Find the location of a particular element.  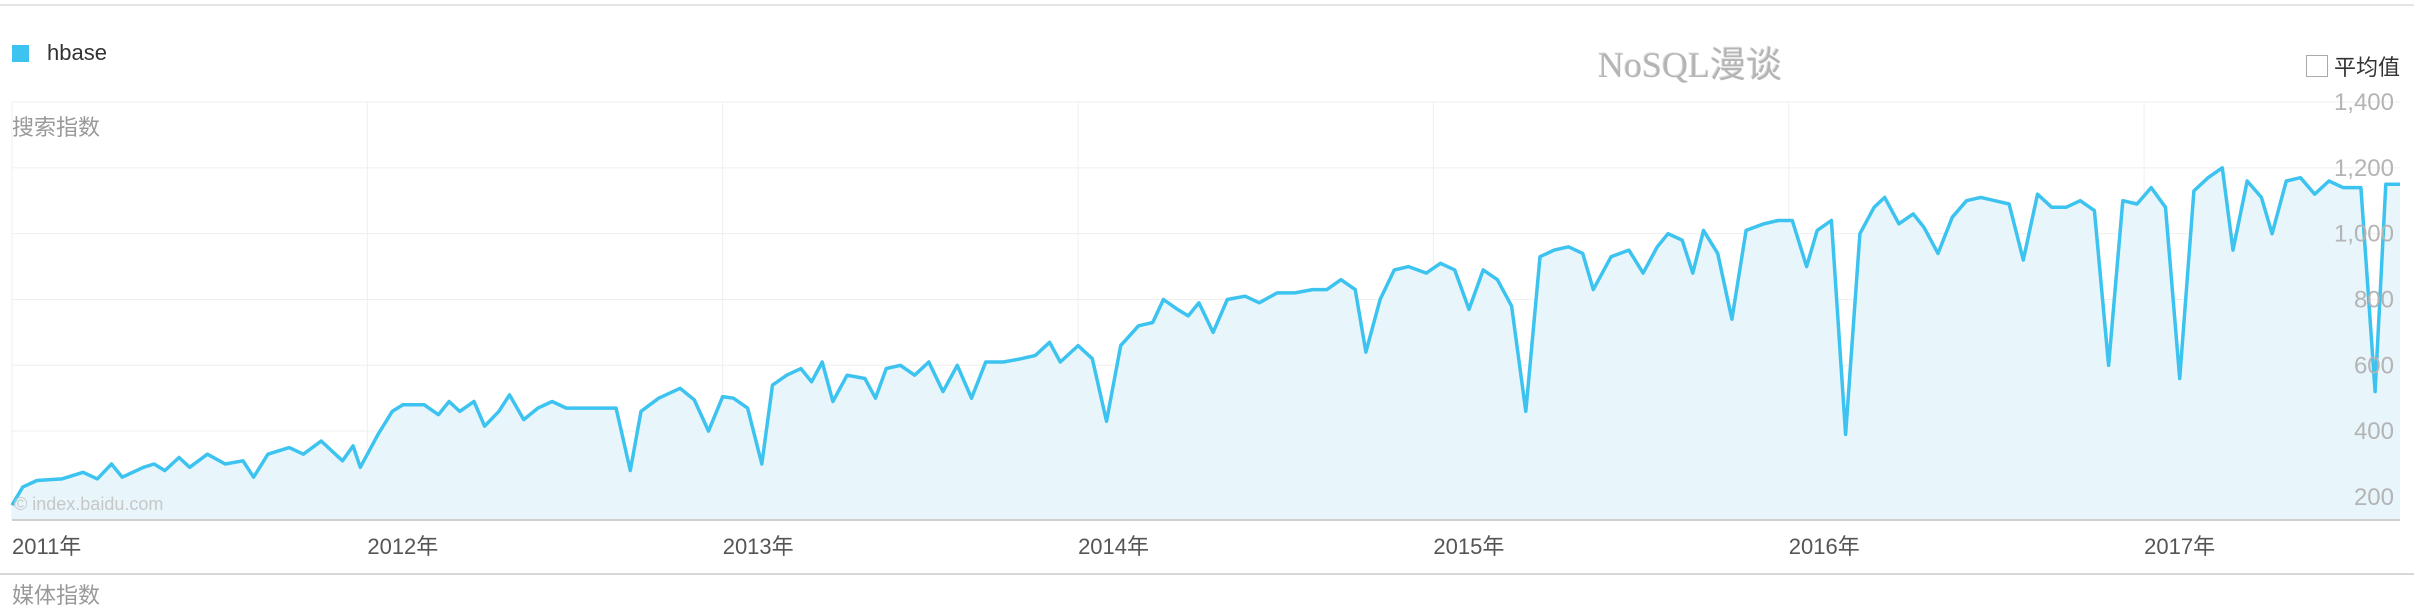

y-tick-label-6: 200 is located at coordinates (2374, 497).